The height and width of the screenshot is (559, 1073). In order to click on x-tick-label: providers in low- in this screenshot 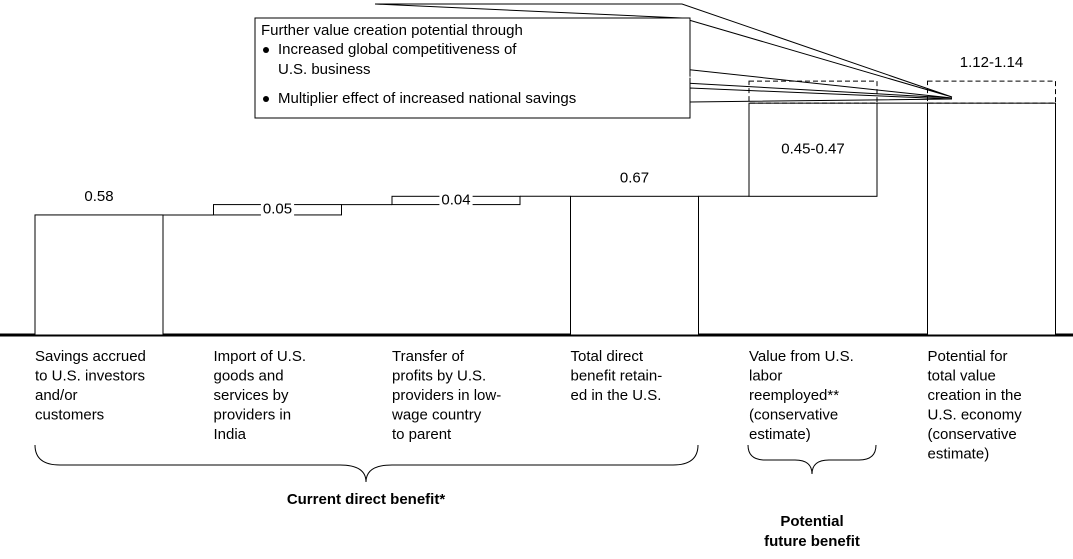, I will do `click(446, 395)`.